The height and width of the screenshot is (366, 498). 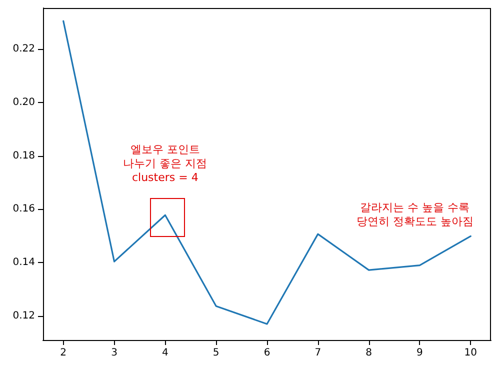 What do you see at coordinates (23, 156) in the screenshot?
I see `y-tick-label: 0.18` at bounding box center [23, 156].